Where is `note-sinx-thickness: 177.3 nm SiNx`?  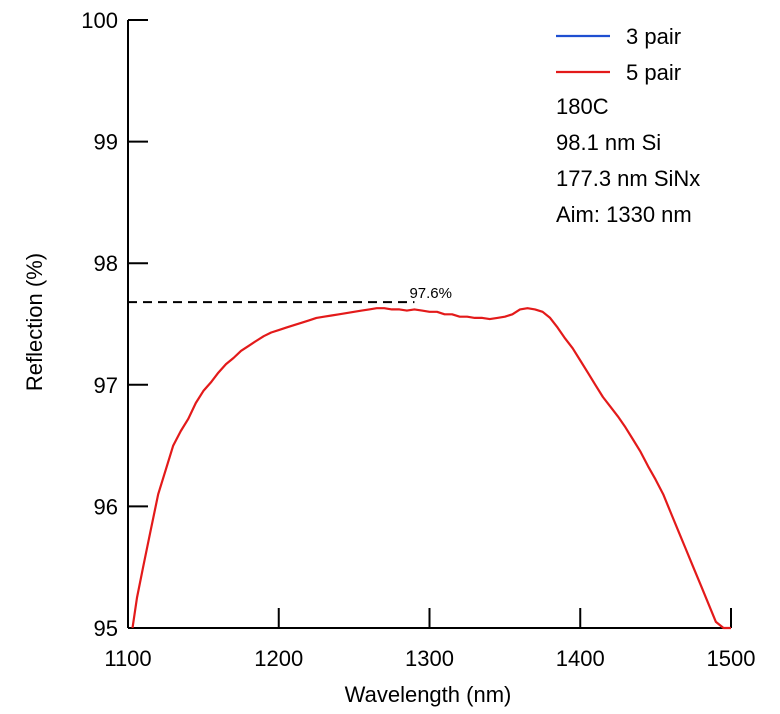
note-sinx-thickness: 177.3 nm SiNx is located at coordinates (628, 178).